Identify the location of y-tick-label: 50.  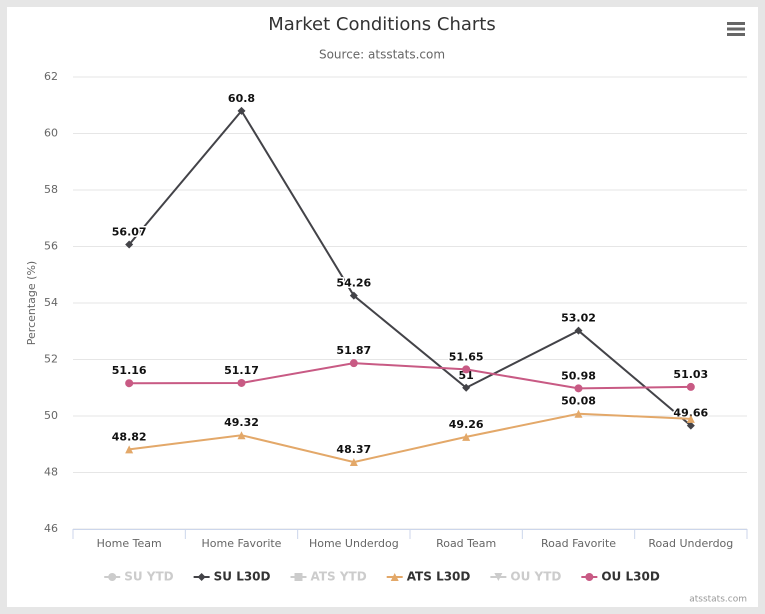
(51, 415).